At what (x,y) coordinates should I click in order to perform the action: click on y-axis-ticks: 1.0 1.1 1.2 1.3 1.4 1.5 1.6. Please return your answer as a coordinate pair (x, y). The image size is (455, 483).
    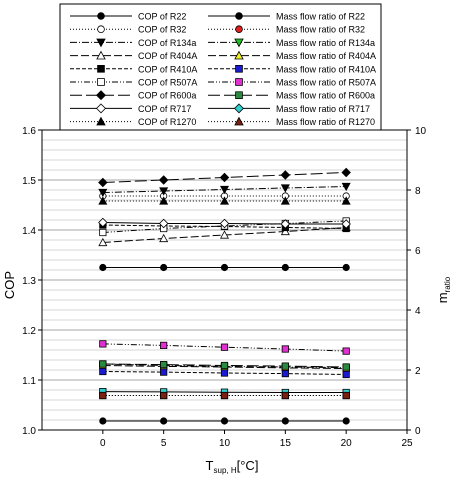
    Looking at the image, I should click on (32, 281).